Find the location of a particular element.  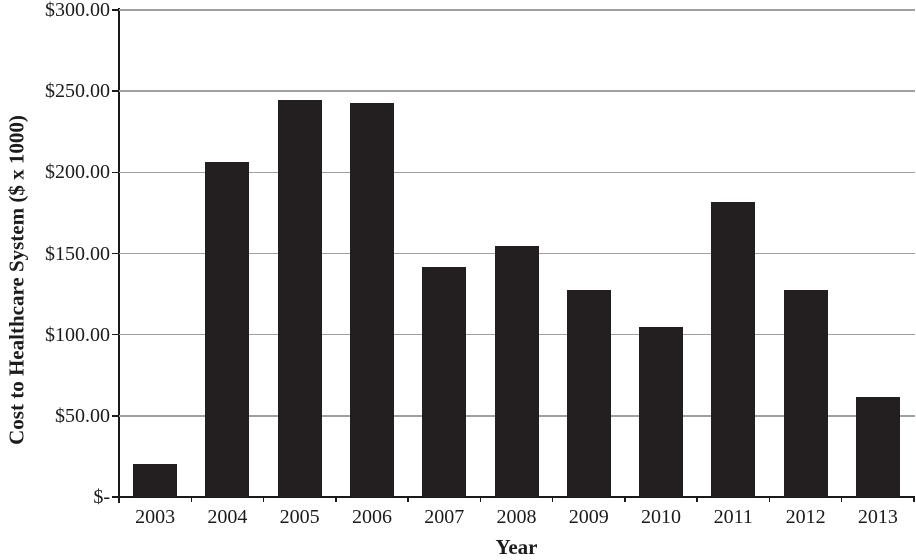

bar-2011 is located at coordinates (733, 349).